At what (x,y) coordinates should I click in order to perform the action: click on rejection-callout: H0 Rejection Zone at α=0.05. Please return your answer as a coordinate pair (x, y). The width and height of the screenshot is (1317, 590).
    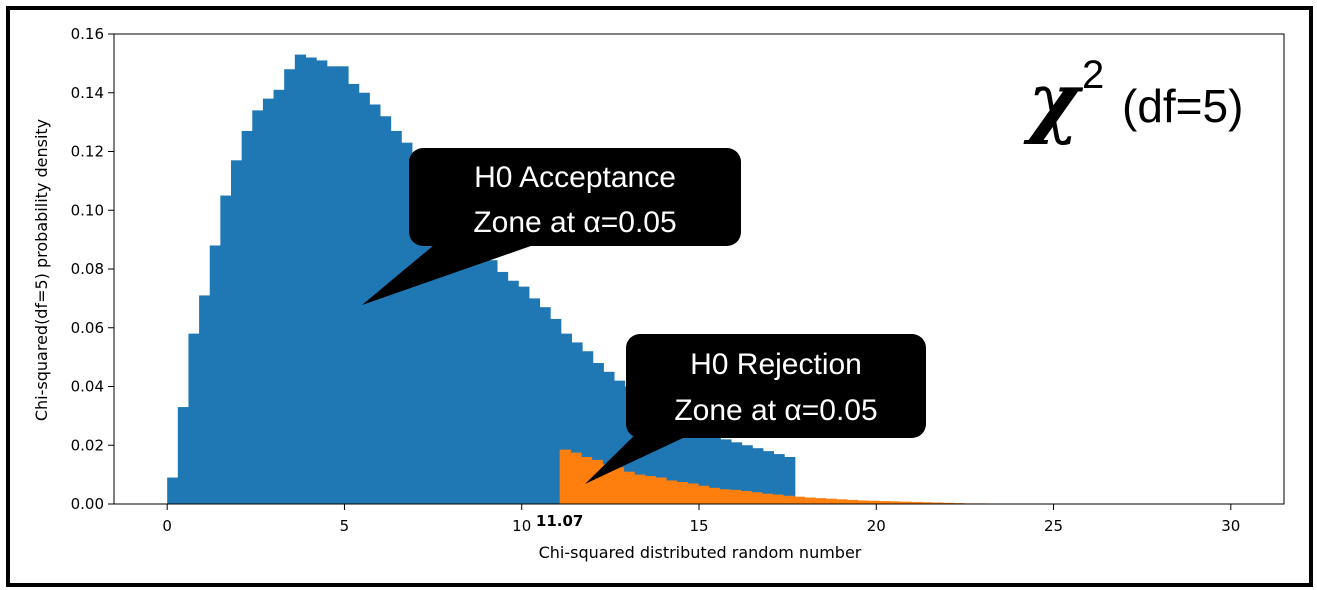
    Looking at the image, I should click on (755, 409).